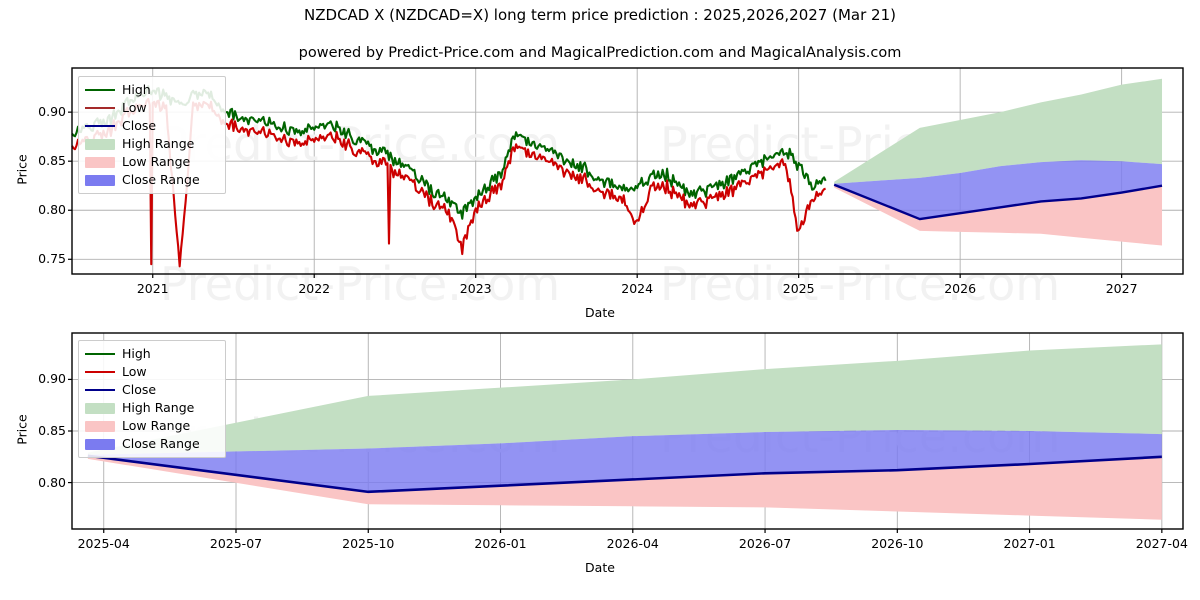 This screenshot has width=1200, height=600. What do you see at coordinates (475, 288) in the screenshot?
I see `top-x-tick: 2023` at bounding box center [475, 288].